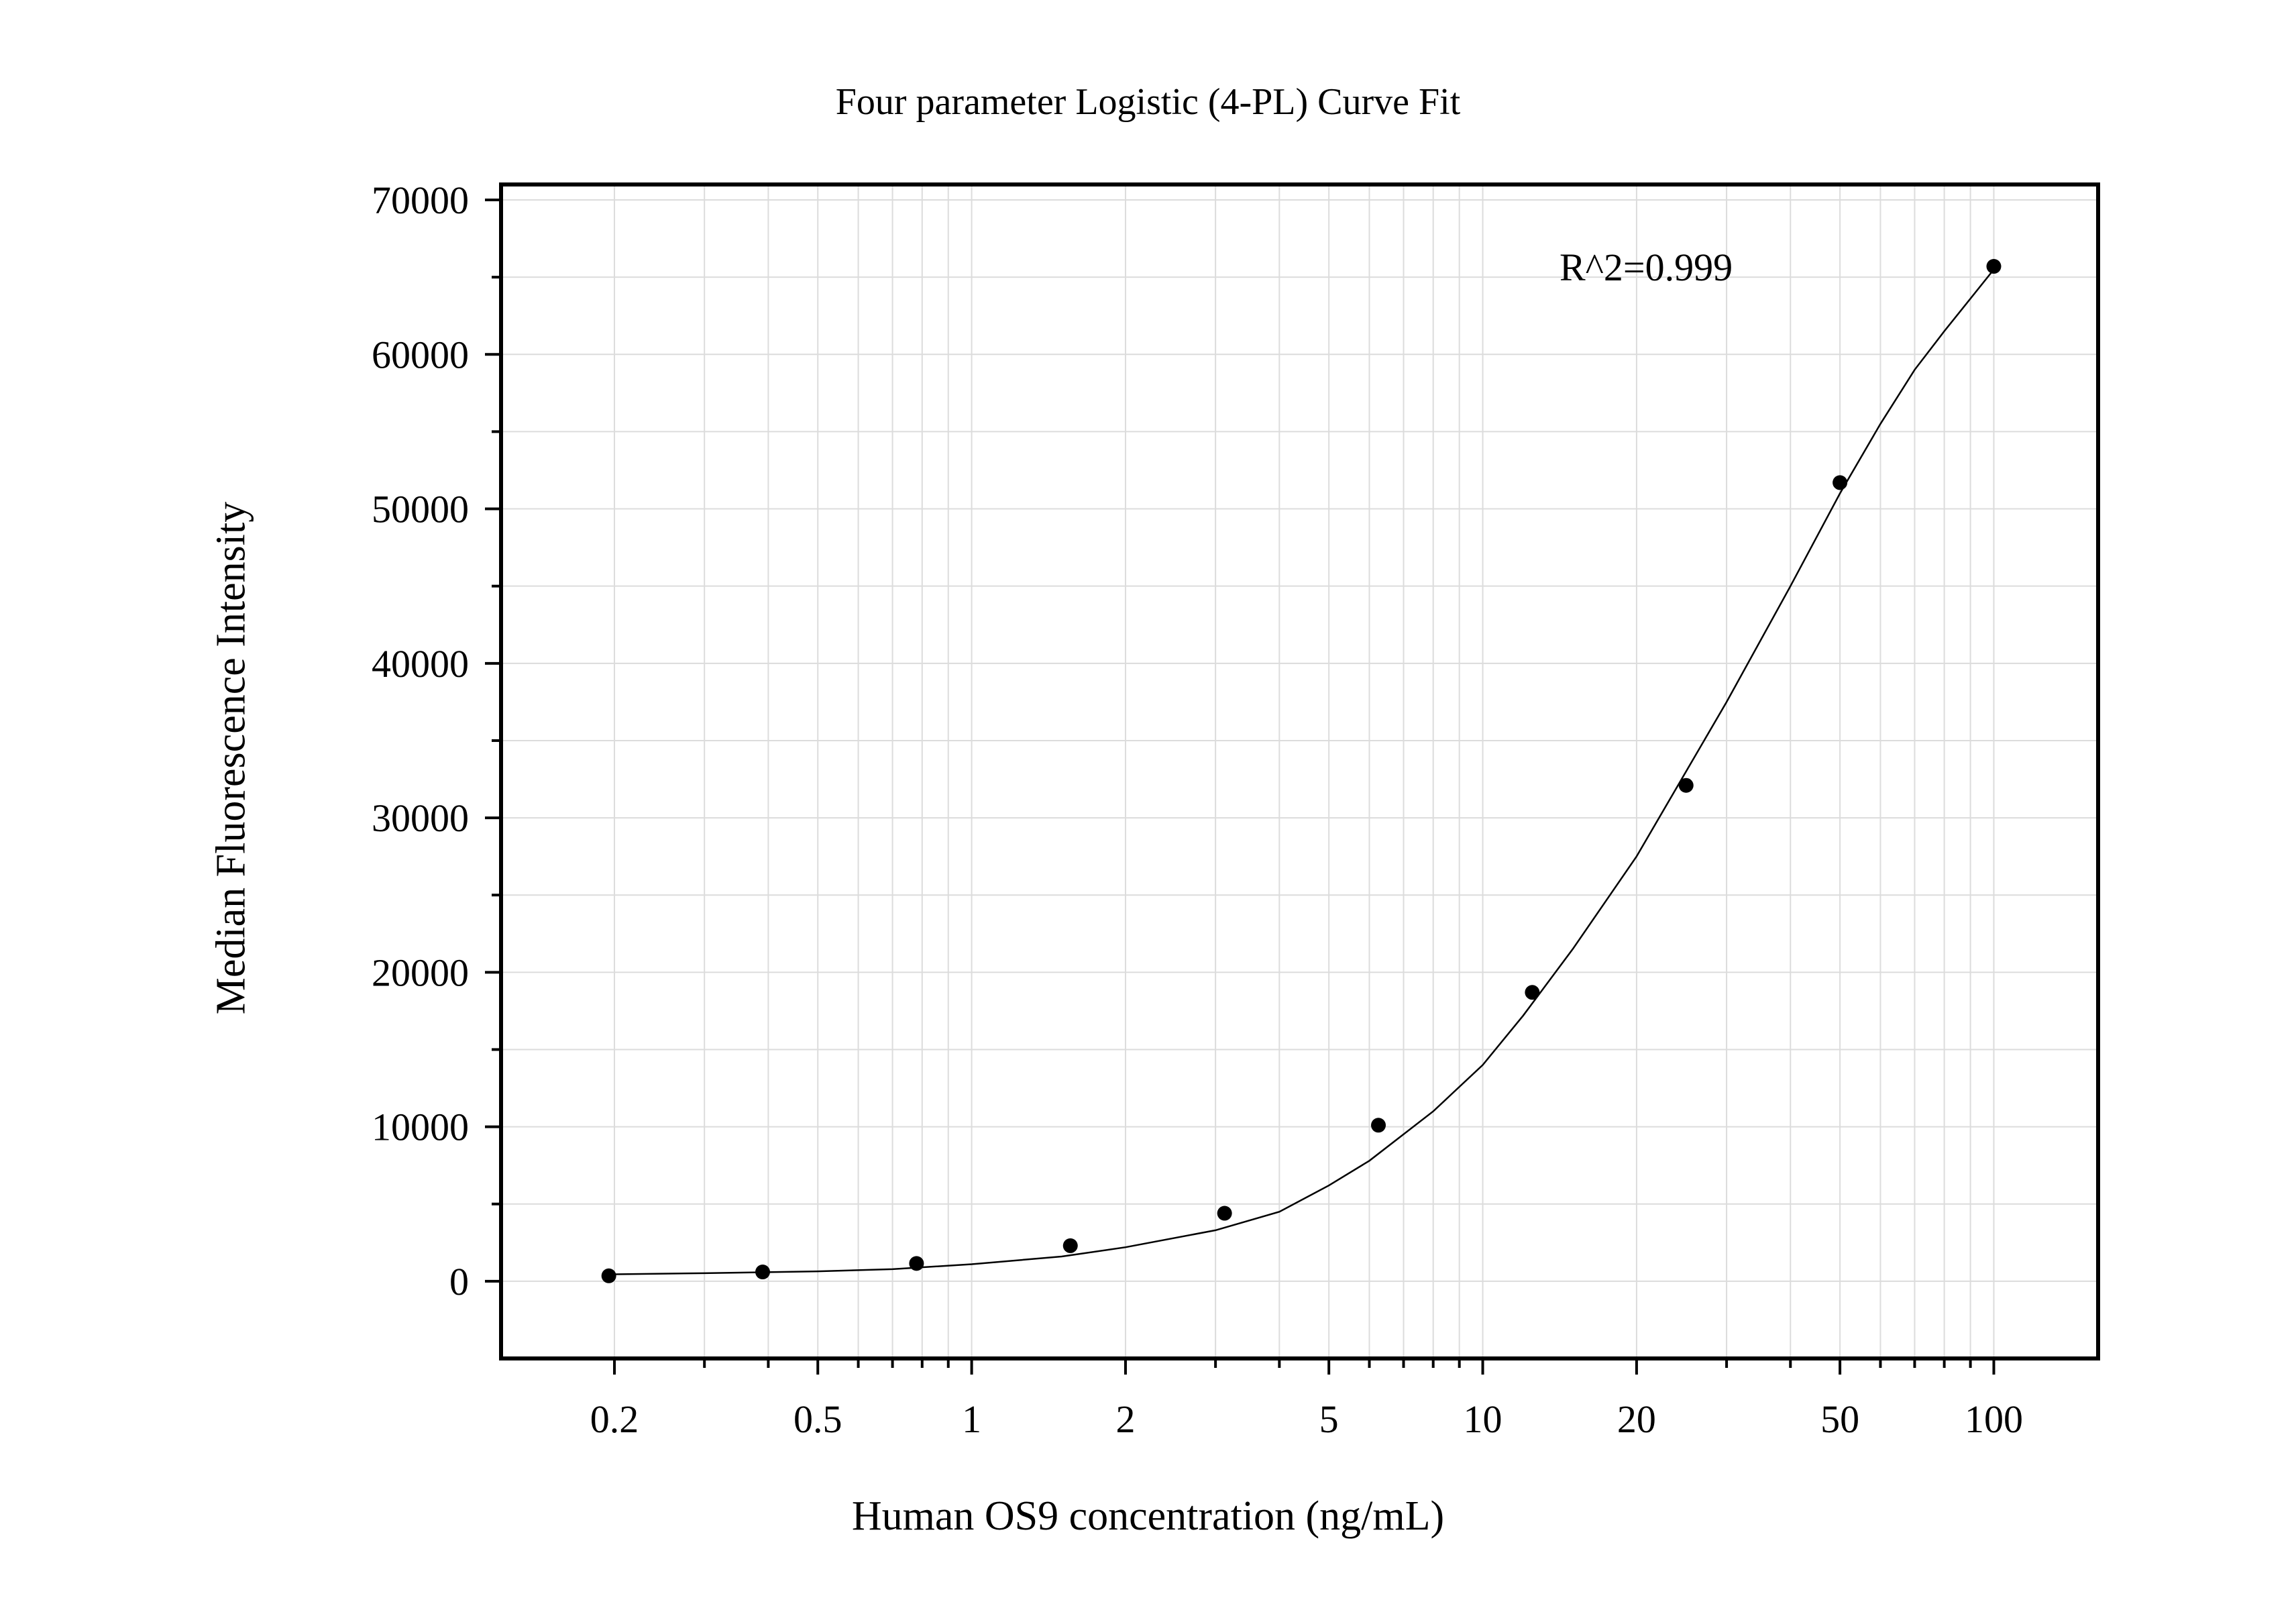 Image resolution: width=2296 pixels, height=1604 pixels. I want to click on chart-title: Four parameter Logistic (4-PL) Curve Fit, so click(1148, 102).